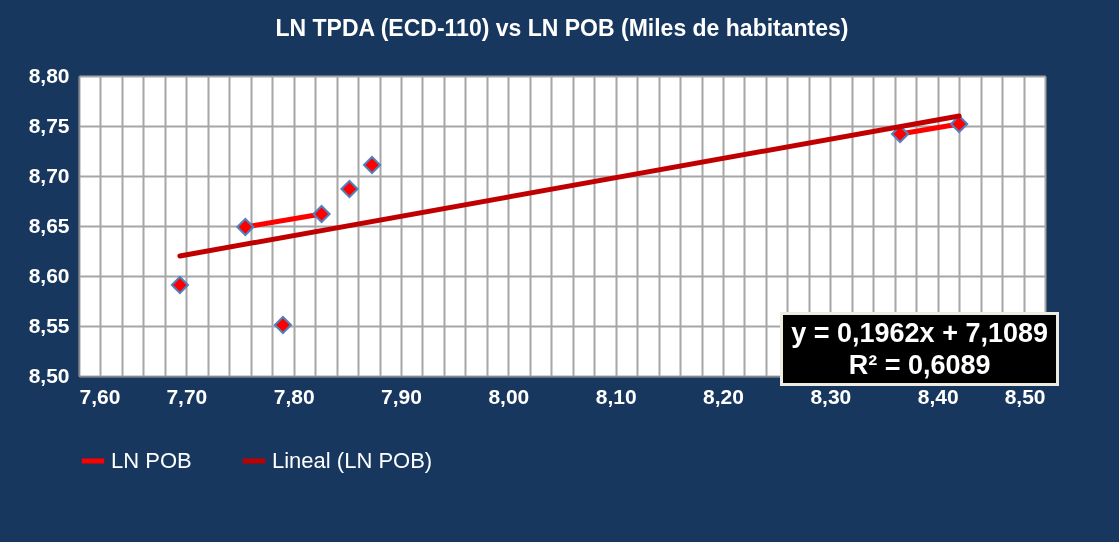  What do you see at coordinates (1025, 396) in the screenshot?
I see `x-tick-label: 8,50` at bounding box center [1025, 396].